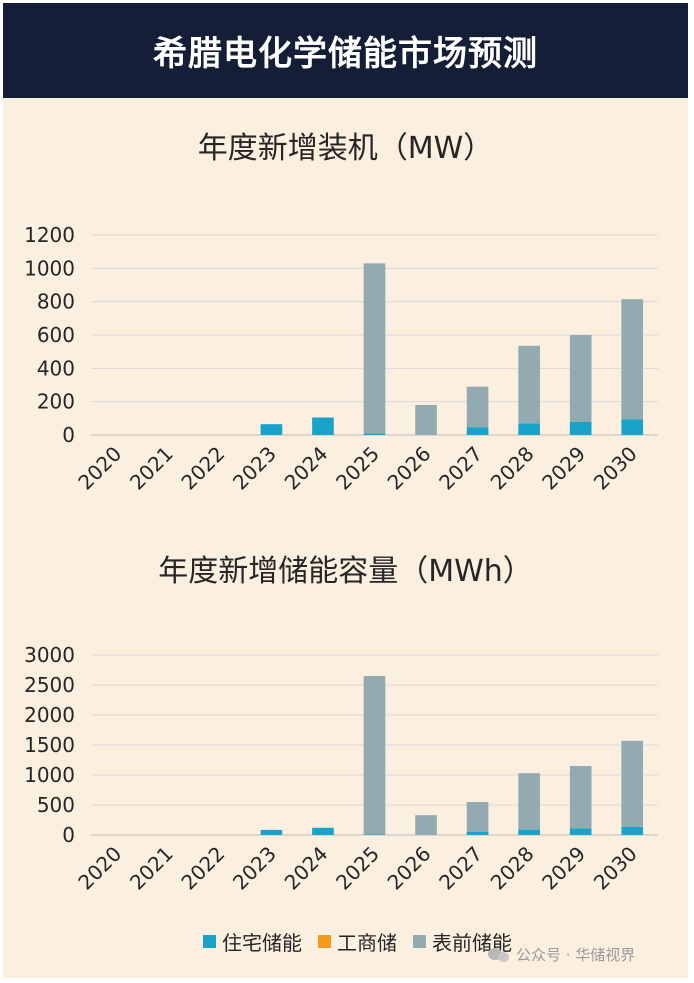  Describe the element at coordinates (49, 715) in the screenshot. I see `y-tick-label: 2000` at that location.